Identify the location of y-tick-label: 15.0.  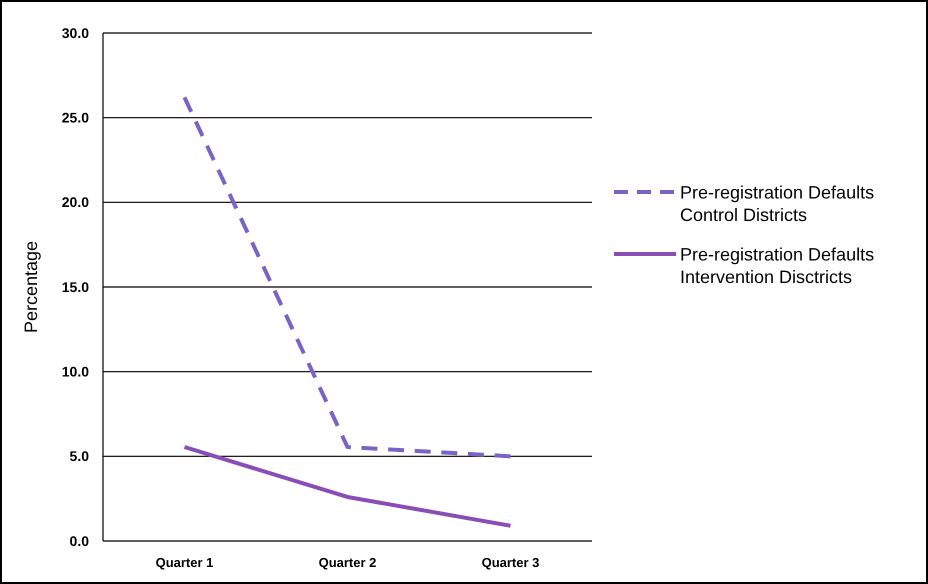
(76, 286).